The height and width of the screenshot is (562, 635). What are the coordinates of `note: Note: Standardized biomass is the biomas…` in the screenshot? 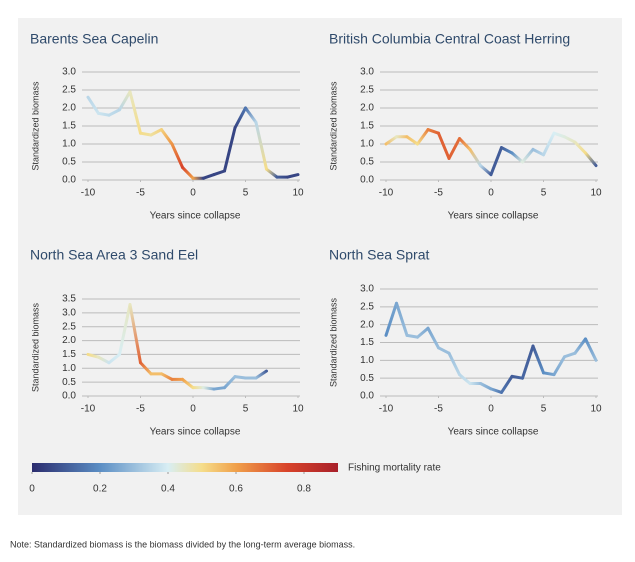 It's located at (182, 544).